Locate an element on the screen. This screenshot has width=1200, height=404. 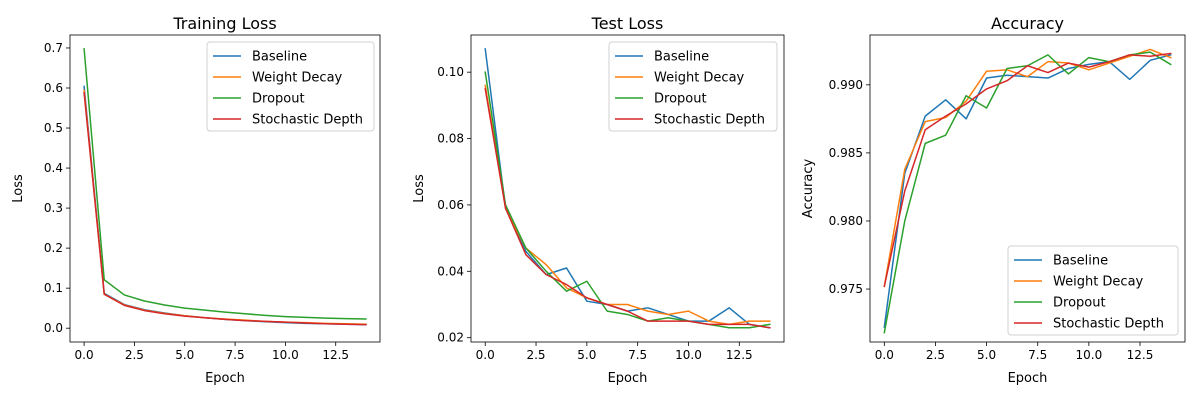
y-tick-label: 0.0 is located at coordinates (53, 328).